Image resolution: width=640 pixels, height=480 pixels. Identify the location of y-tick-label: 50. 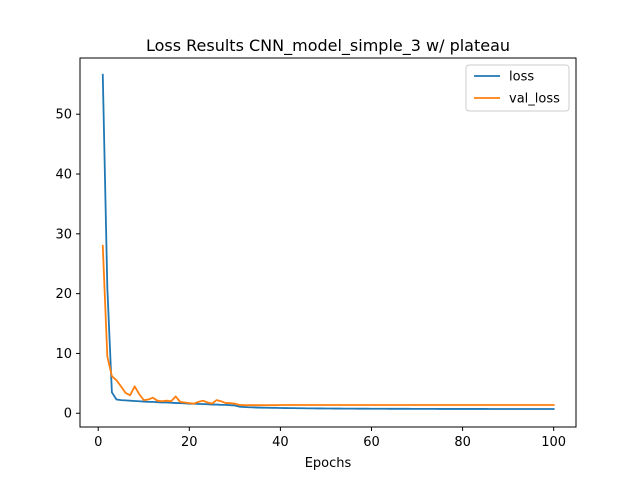
(63, 115).